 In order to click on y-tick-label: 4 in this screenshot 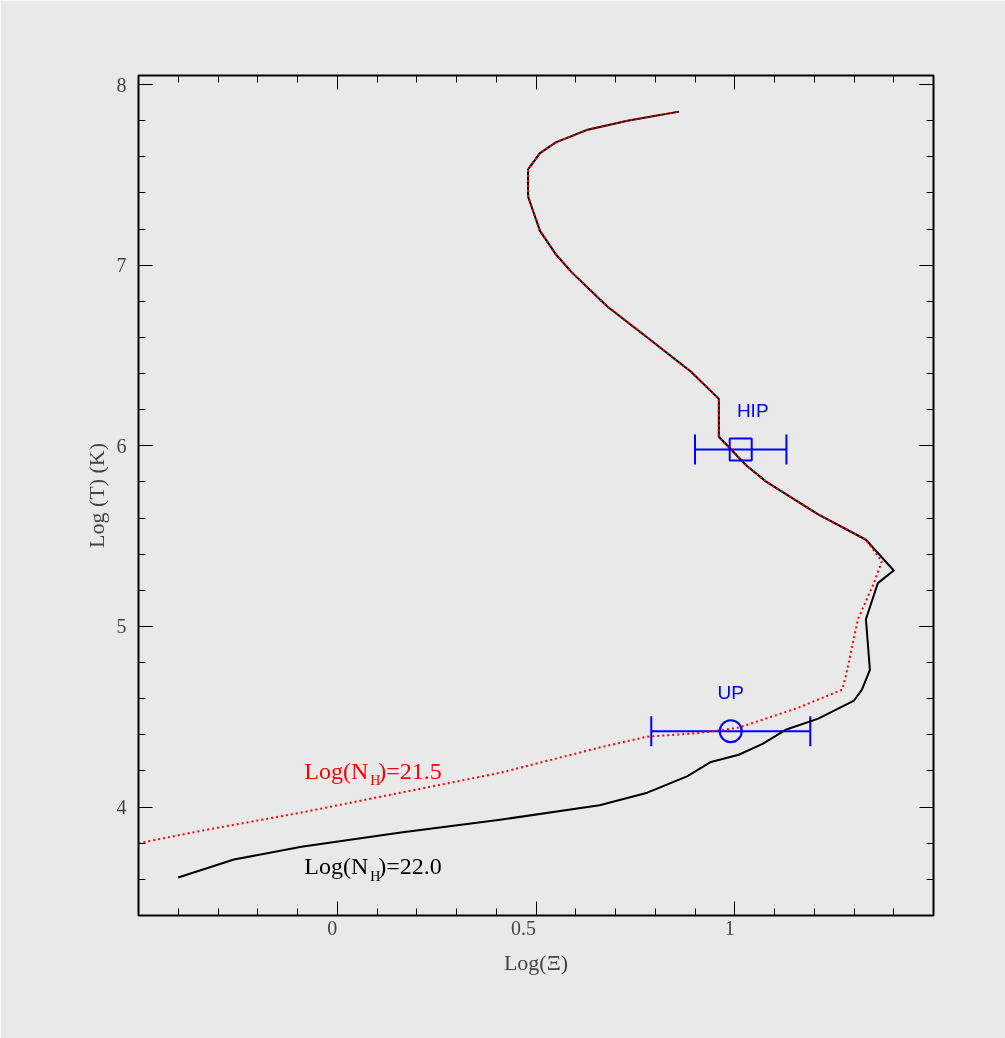, I will do `click(121, 807)`.